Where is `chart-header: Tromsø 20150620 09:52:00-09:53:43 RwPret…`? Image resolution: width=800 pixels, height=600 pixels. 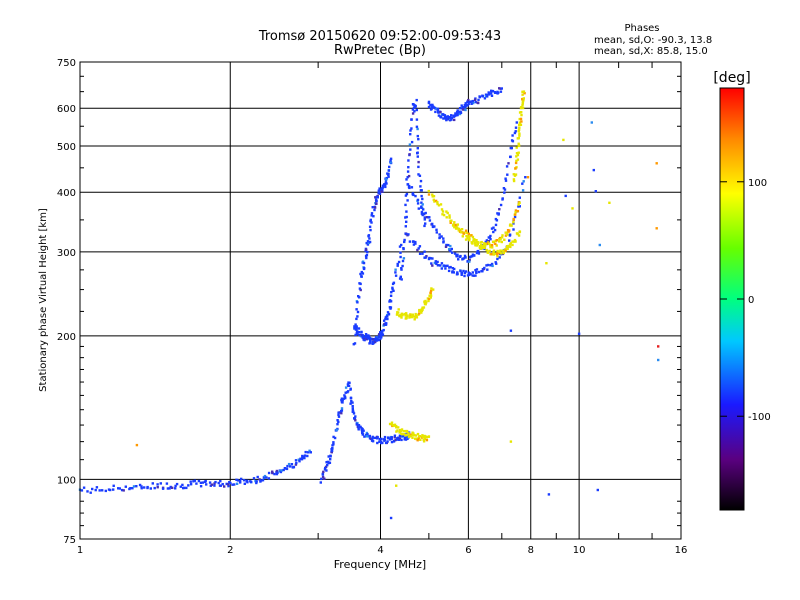 chart-header: Tromsø 20150620 09:52:00-09:53:43 RwPret… is located at coordinates (379, 43).